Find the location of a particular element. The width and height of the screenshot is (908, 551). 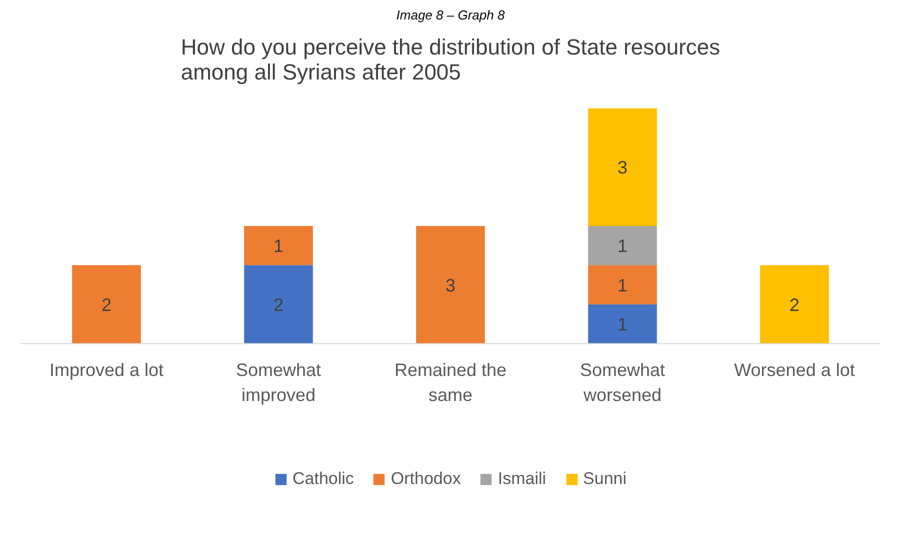

x-tick-label: Worsened a lot is located at coordinates (794, 370).